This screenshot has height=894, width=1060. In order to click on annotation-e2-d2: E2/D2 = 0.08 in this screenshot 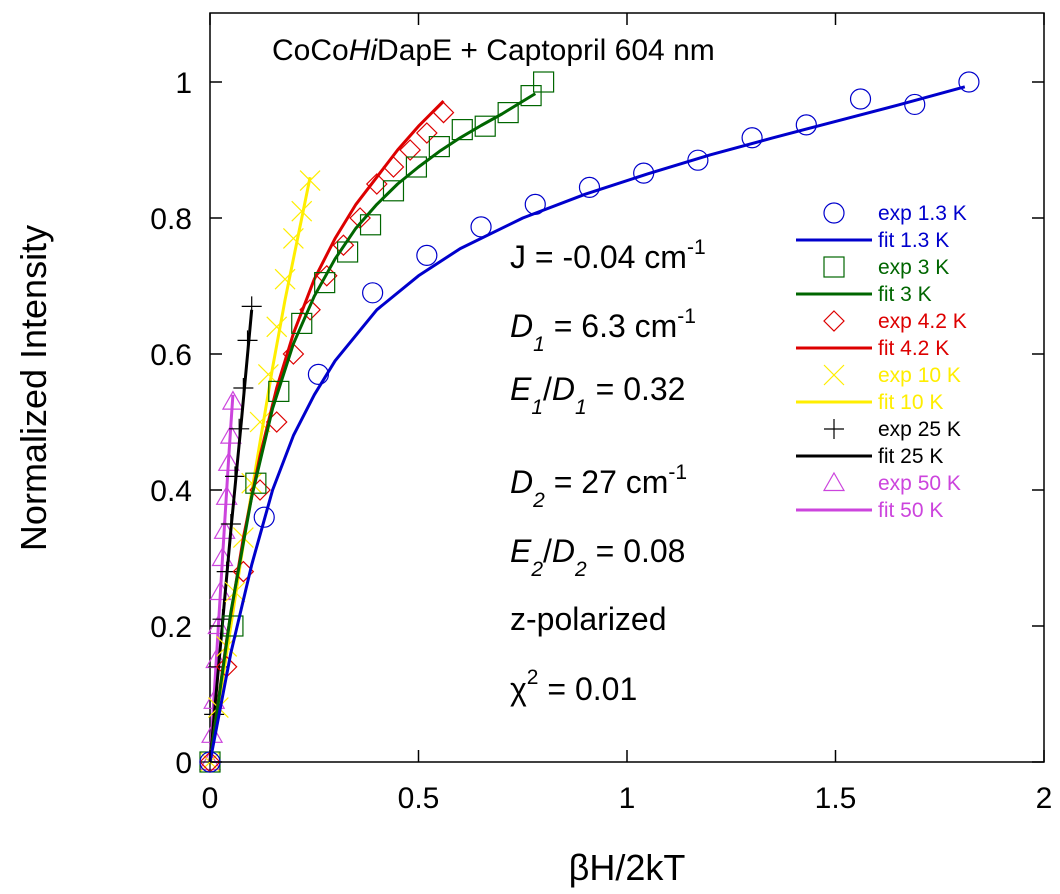, I will do `click(597, 557)`.